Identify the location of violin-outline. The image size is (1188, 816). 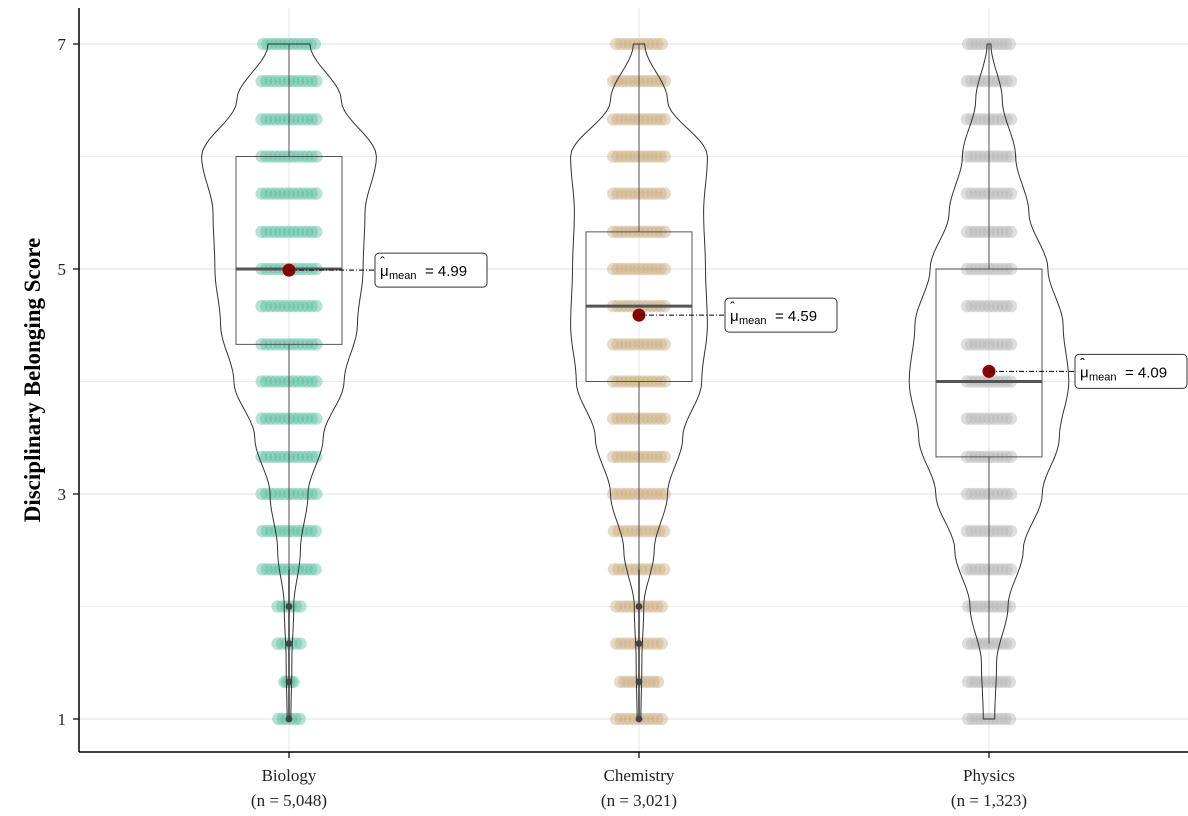
(989, 381).